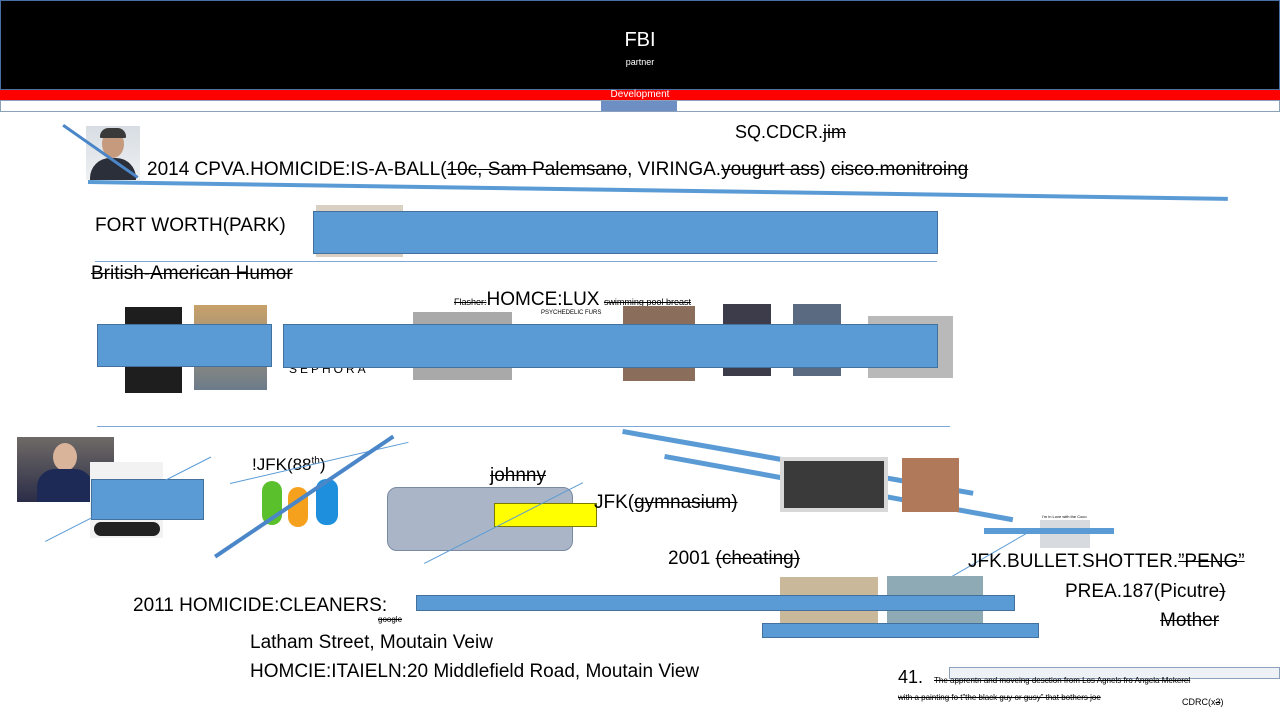  What do you see at coordinates (303, 505) in the screenshot?
I see `dancing-figures-art` at bounding box center [303, 505].